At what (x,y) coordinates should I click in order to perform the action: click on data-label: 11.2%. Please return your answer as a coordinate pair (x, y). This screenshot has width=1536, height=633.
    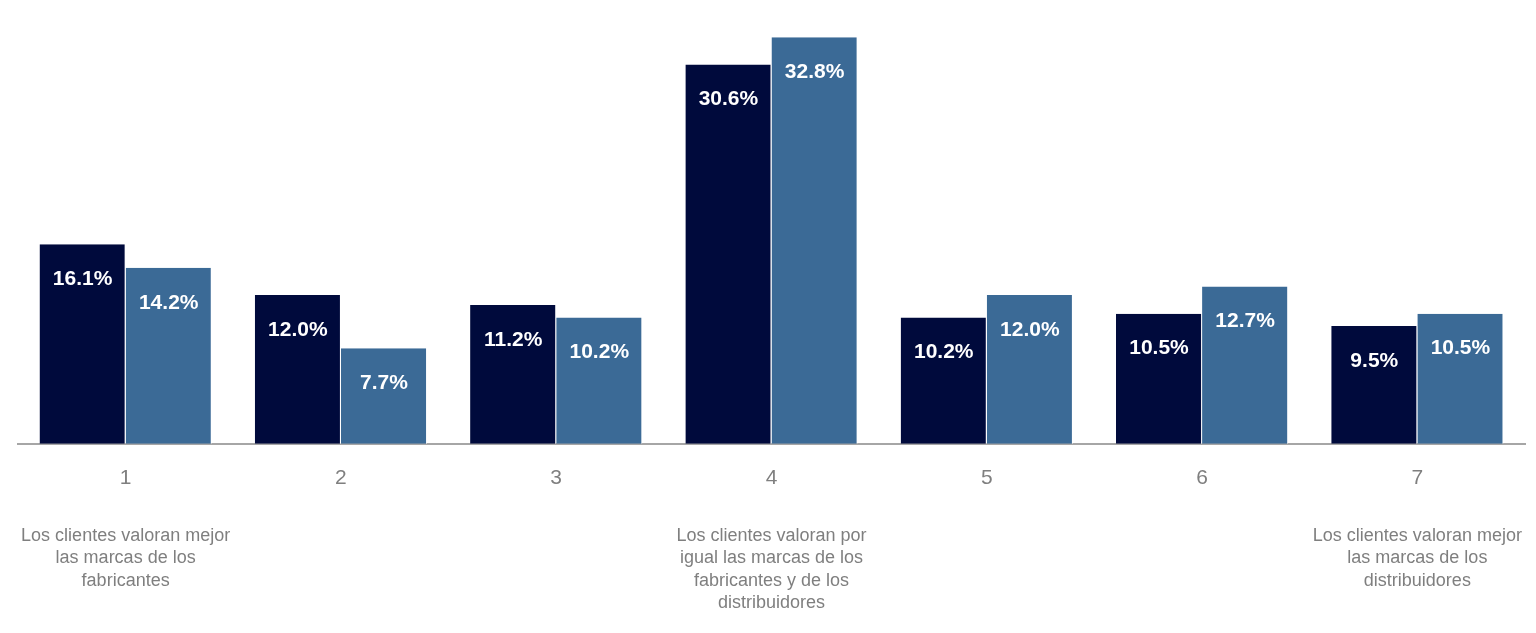
    Looking at the image, I should click on (513, 338).